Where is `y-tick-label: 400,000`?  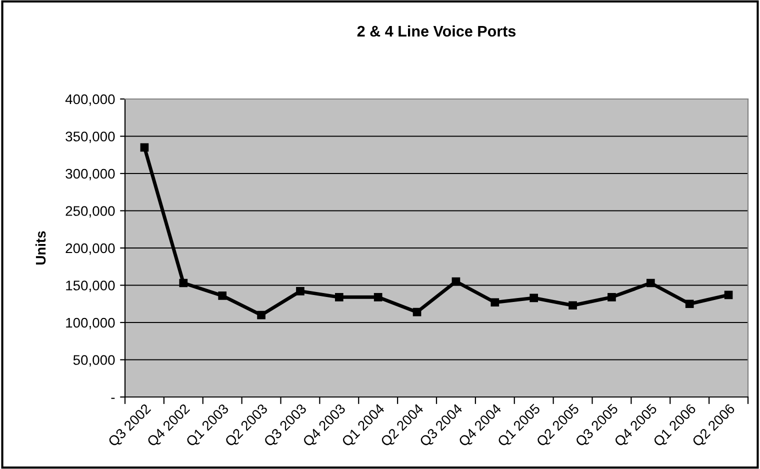 y-tick-label: 400,000 is located at coordinates (90, 100).